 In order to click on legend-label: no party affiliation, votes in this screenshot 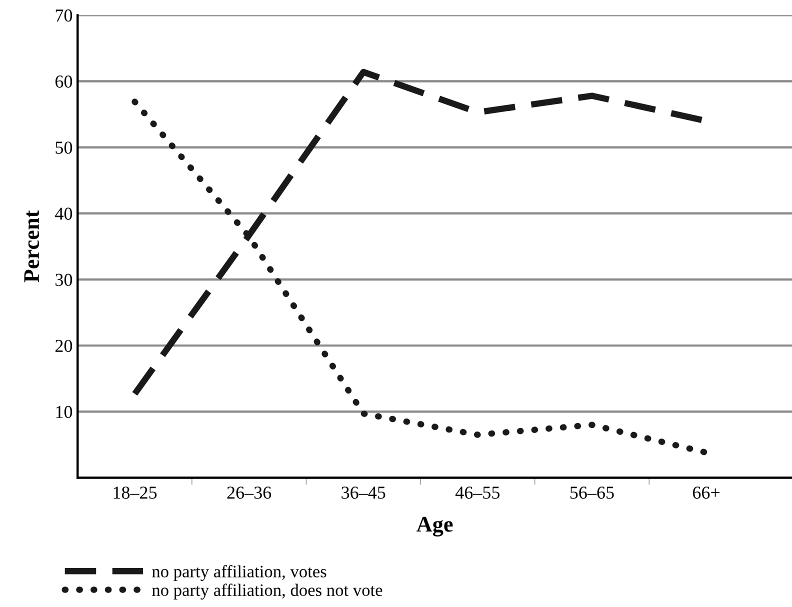, I will do `click(239, 573)`.